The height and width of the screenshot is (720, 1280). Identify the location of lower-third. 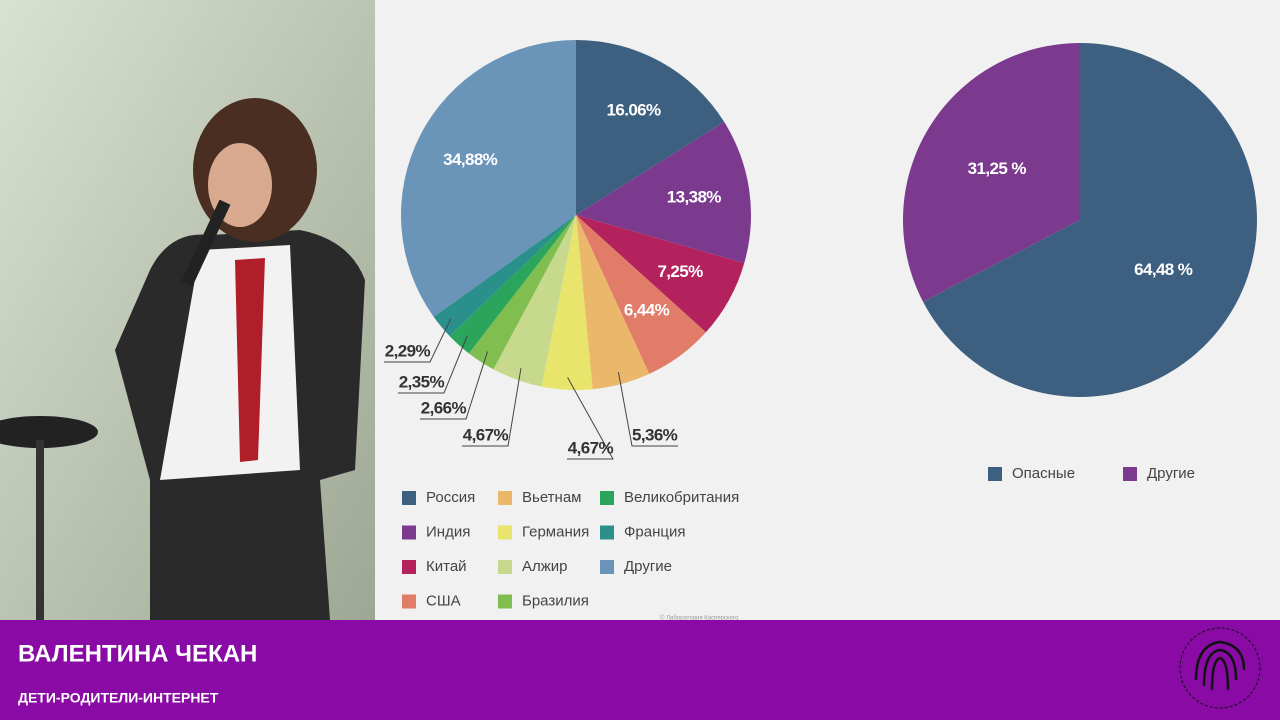
(640, 670).